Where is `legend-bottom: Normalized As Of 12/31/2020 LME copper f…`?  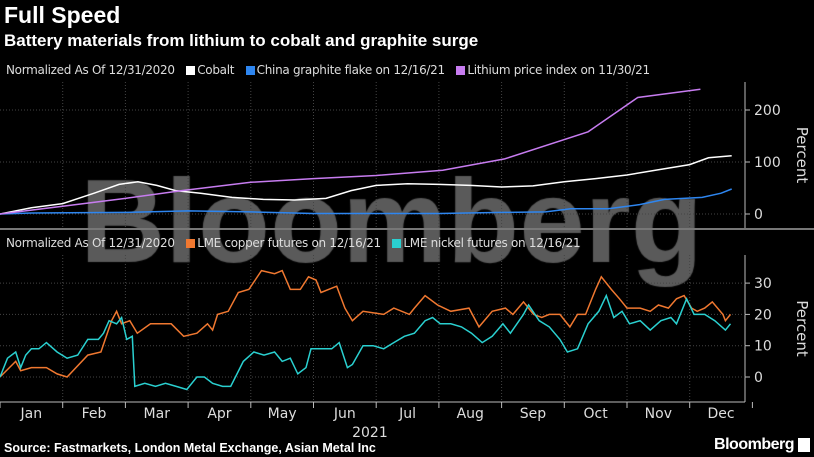 legend-bottom: Normalized As Of 12/31/2020 LME copper f… is located at coordinates (293, 243).